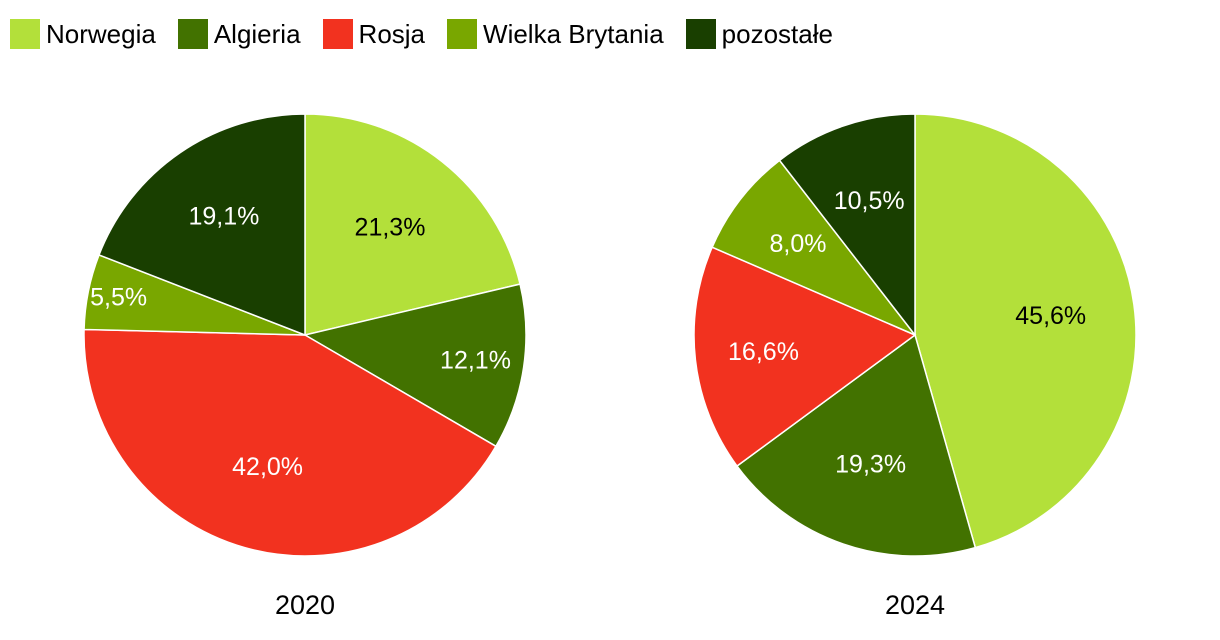 The image size is (1220, 640). I want to click on legend-swatch-algieria, so click(192, 34).